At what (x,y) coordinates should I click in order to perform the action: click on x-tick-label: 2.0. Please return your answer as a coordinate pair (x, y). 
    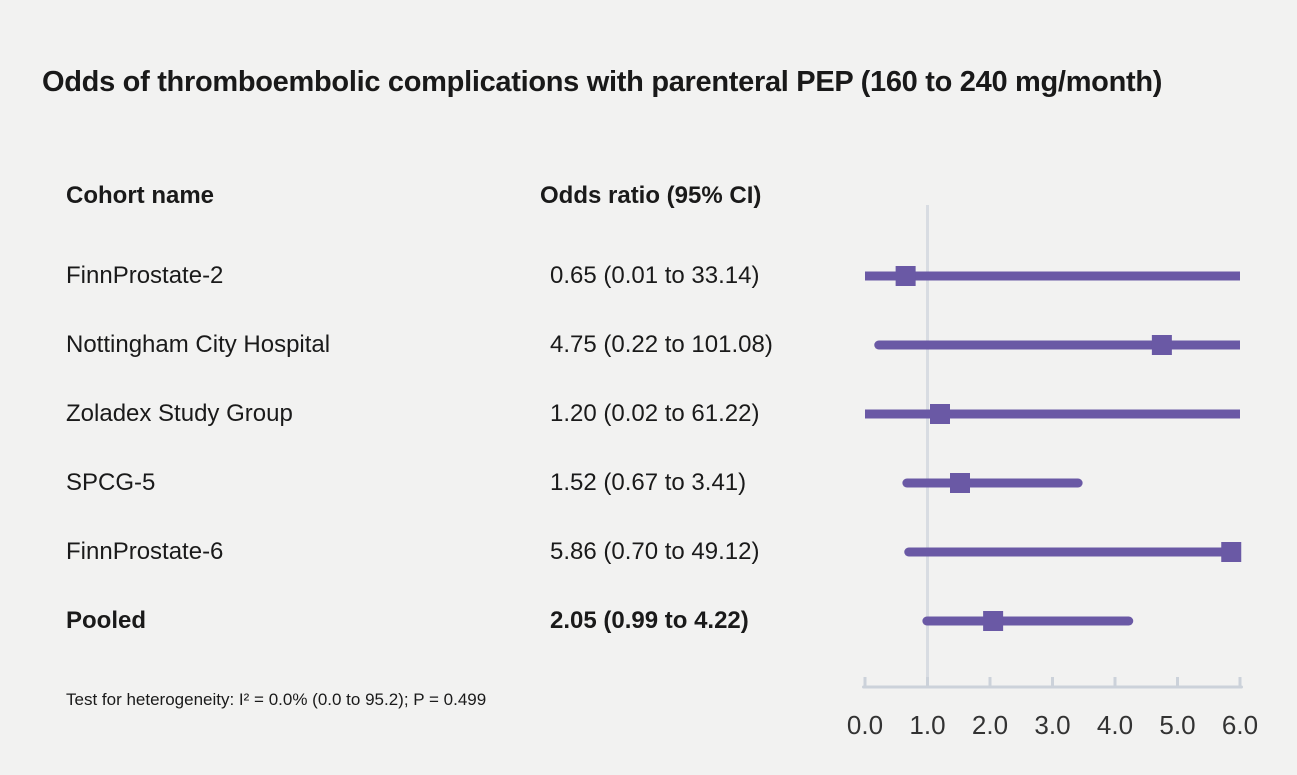
    Looking at the image, I should click on (990, 725).